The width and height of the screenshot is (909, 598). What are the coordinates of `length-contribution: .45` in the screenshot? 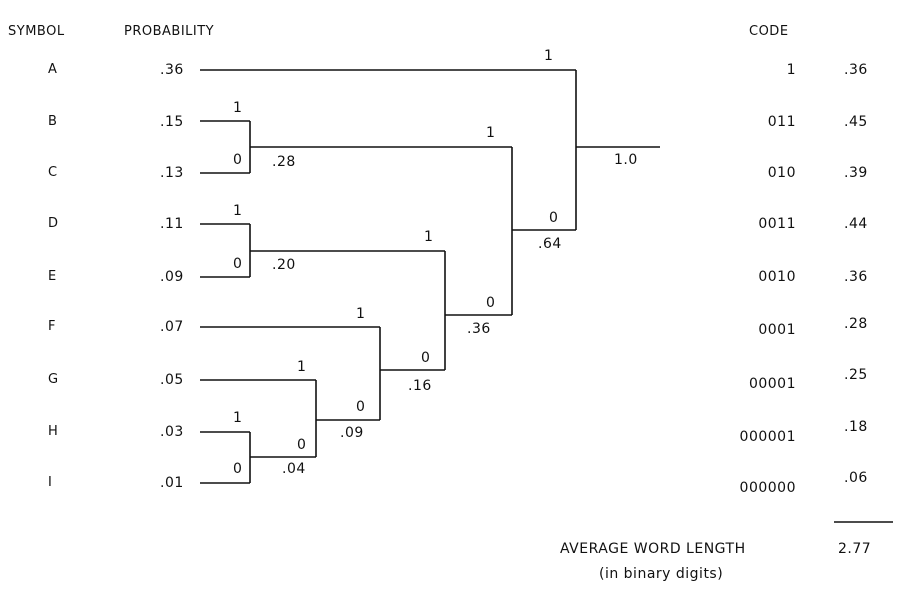 It's located at (856, 122).